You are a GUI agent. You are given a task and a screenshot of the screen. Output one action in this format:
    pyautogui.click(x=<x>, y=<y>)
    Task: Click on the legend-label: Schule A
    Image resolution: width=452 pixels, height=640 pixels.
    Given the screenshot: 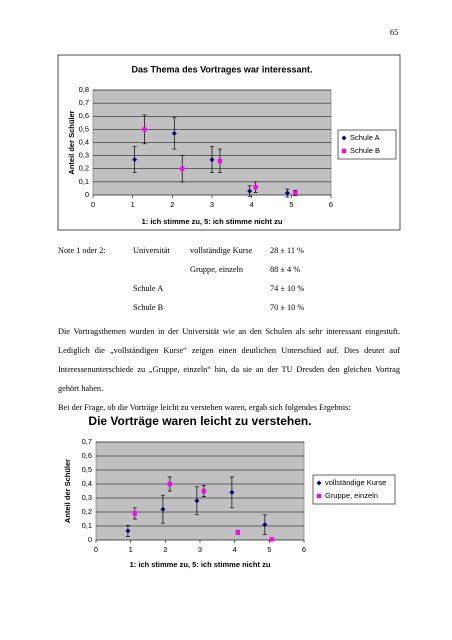 What is the action you would take?
    pyautogui.click(x=365, y=137)
    